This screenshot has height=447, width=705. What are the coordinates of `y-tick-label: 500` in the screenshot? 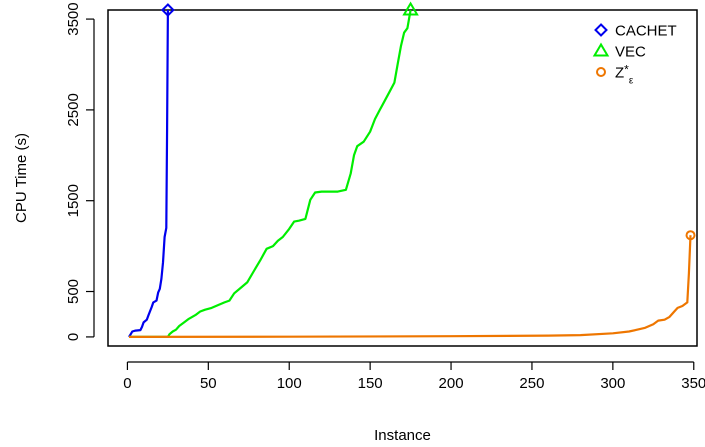 It's located at (73, 291).